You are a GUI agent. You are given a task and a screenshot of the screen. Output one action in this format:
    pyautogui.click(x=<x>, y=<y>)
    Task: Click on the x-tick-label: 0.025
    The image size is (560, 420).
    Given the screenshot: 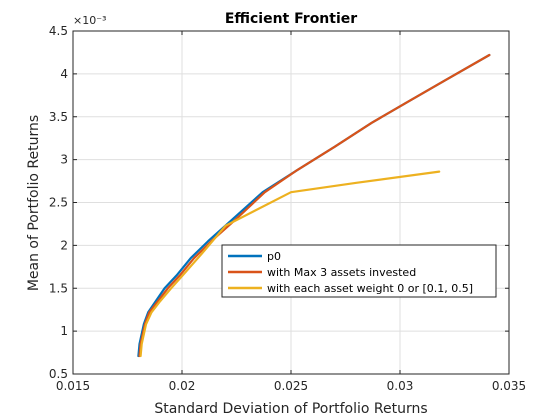 What is the action you would take?
    pyautogui.click(x=291, y=386)
    